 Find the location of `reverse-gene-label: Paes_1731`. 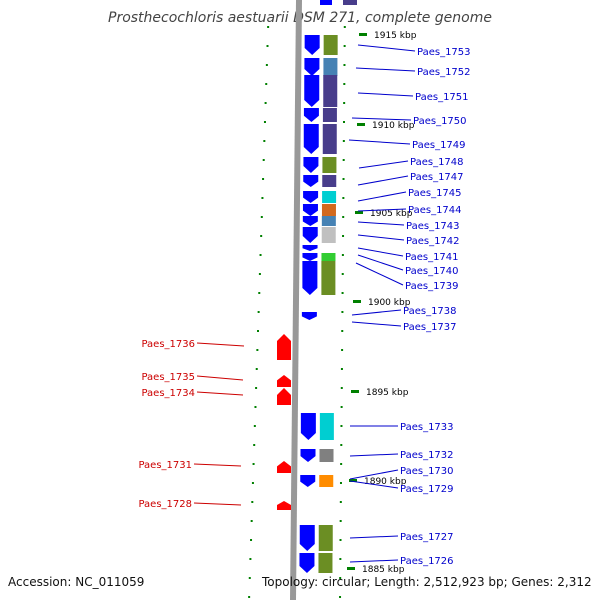

reverse-gene-label: Paes_1731 is located at coordinates (165, 465).